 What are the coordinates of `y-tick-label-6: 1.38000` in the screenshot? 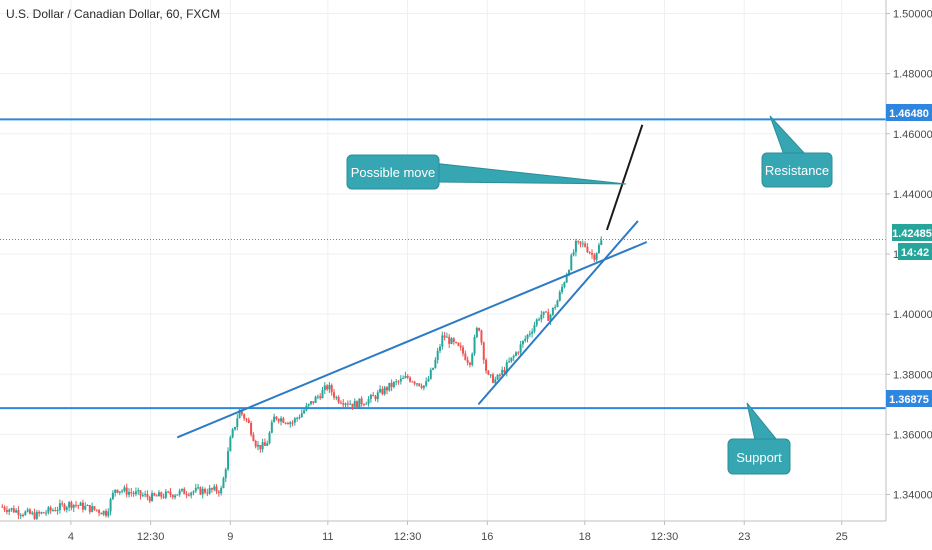 It's located at (912, 375).